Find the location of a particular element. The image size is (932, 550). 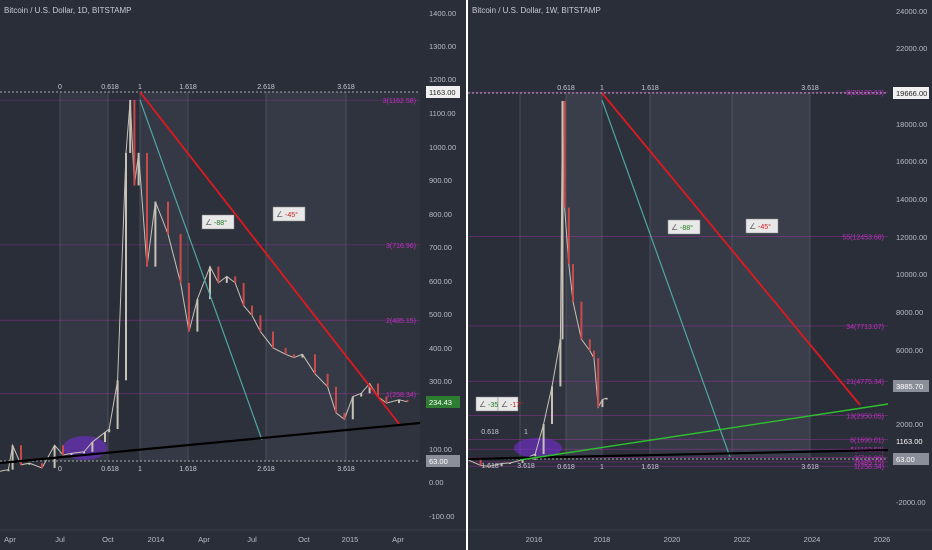

x-axis-tick-label: 2020 is located at coordinates (672, 539).